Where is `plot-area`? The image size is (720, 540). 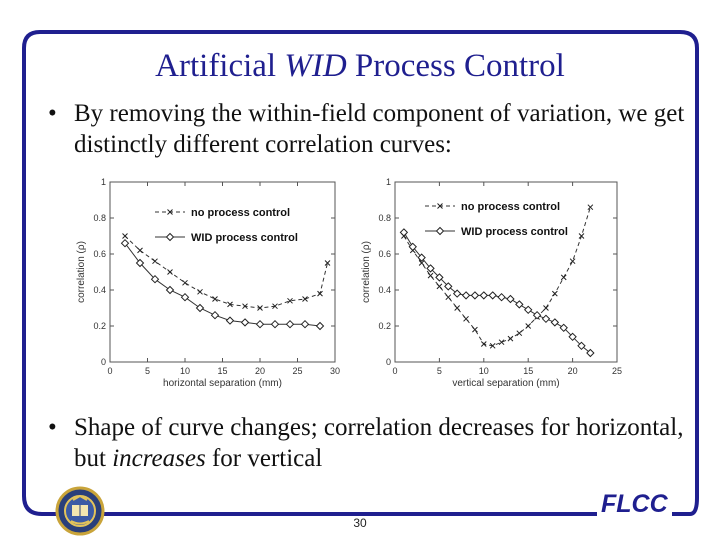 plot-area is located at coordinates (506, 272).